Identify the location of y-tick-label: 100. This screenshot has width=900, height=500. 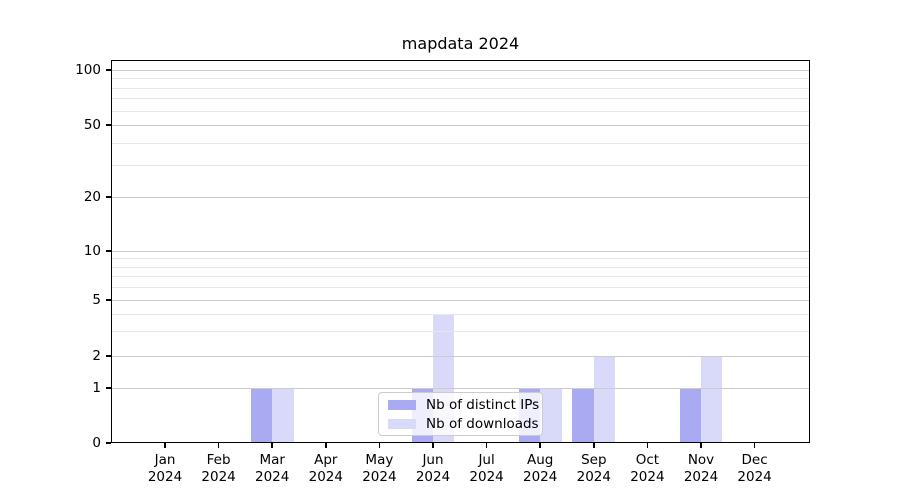
(88, 70).